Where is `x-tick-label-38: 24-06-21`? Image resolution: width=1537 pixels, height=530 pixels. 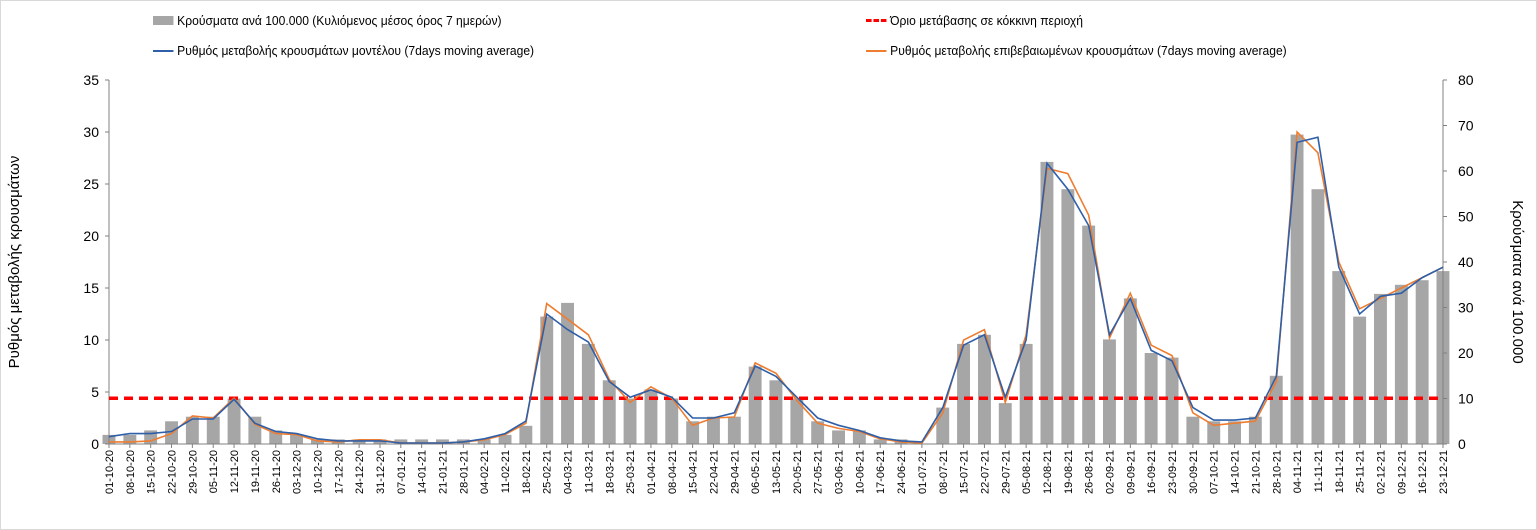
x-tick-label-38: 24-06-21 is located at coordinates (902, 472).